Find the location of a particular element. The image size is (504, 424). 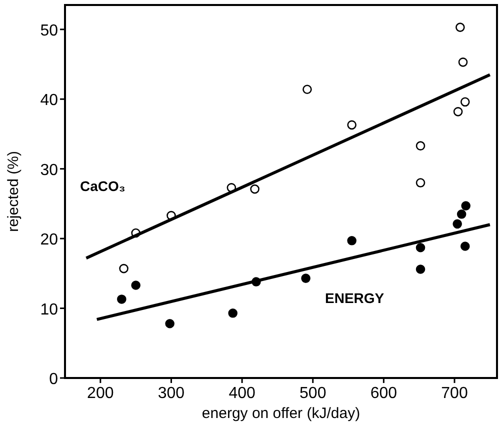

y-tick-label: 10 is located at coordinates (49, 309).